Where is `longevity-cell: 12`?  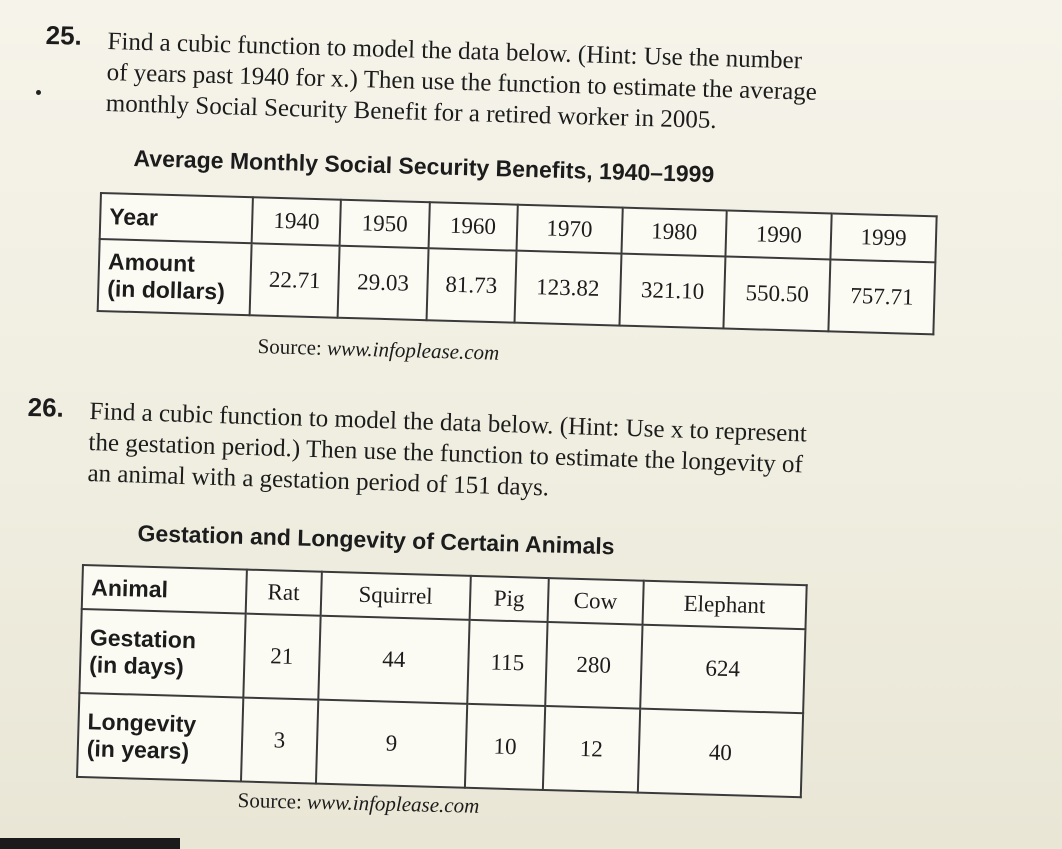
longevity-cell: 12 is located at coordinates (591, 749).